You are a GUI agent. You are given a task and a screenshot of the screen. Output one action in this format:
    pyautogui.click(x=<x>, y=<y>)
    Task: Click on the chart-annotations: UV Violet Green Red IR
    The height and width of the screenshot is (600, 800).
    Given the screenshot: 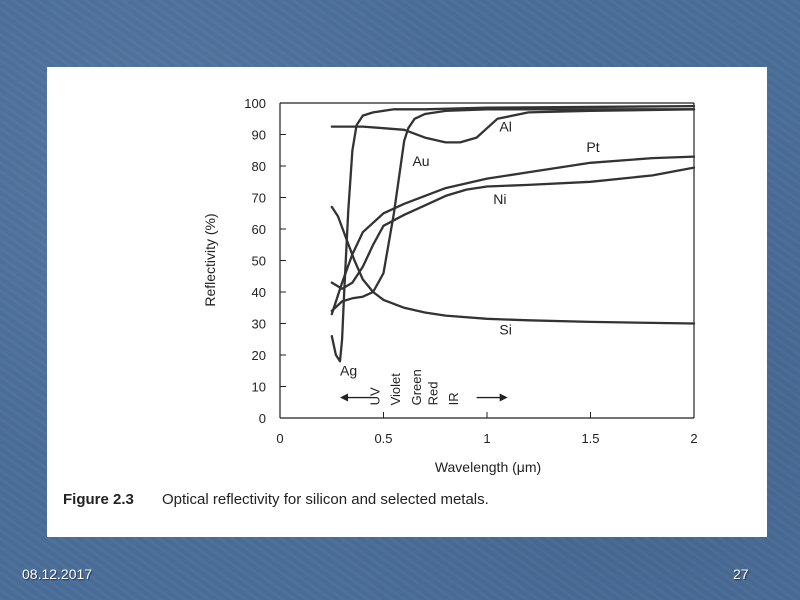 What is the action you would take?
    pyautogui.click(x=424, y=387)
    